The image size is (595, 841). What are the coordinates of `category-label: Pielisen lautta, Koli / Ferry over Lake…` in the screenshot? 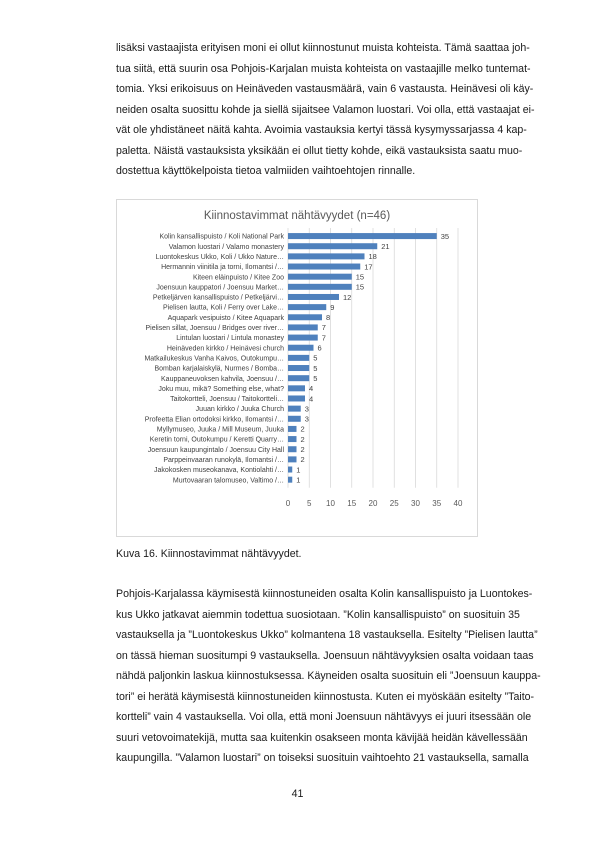 It's located at (223, 308).